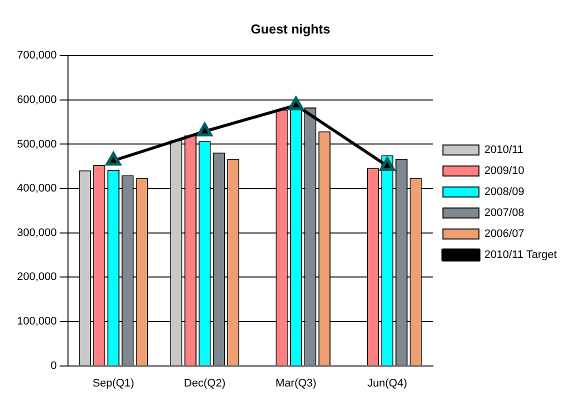 The image size is (581, 405). What do you see at coordinates (36, 188) in the screenshot?
I see `y-tick-label: 400,000` at bounding box center [36, 188].